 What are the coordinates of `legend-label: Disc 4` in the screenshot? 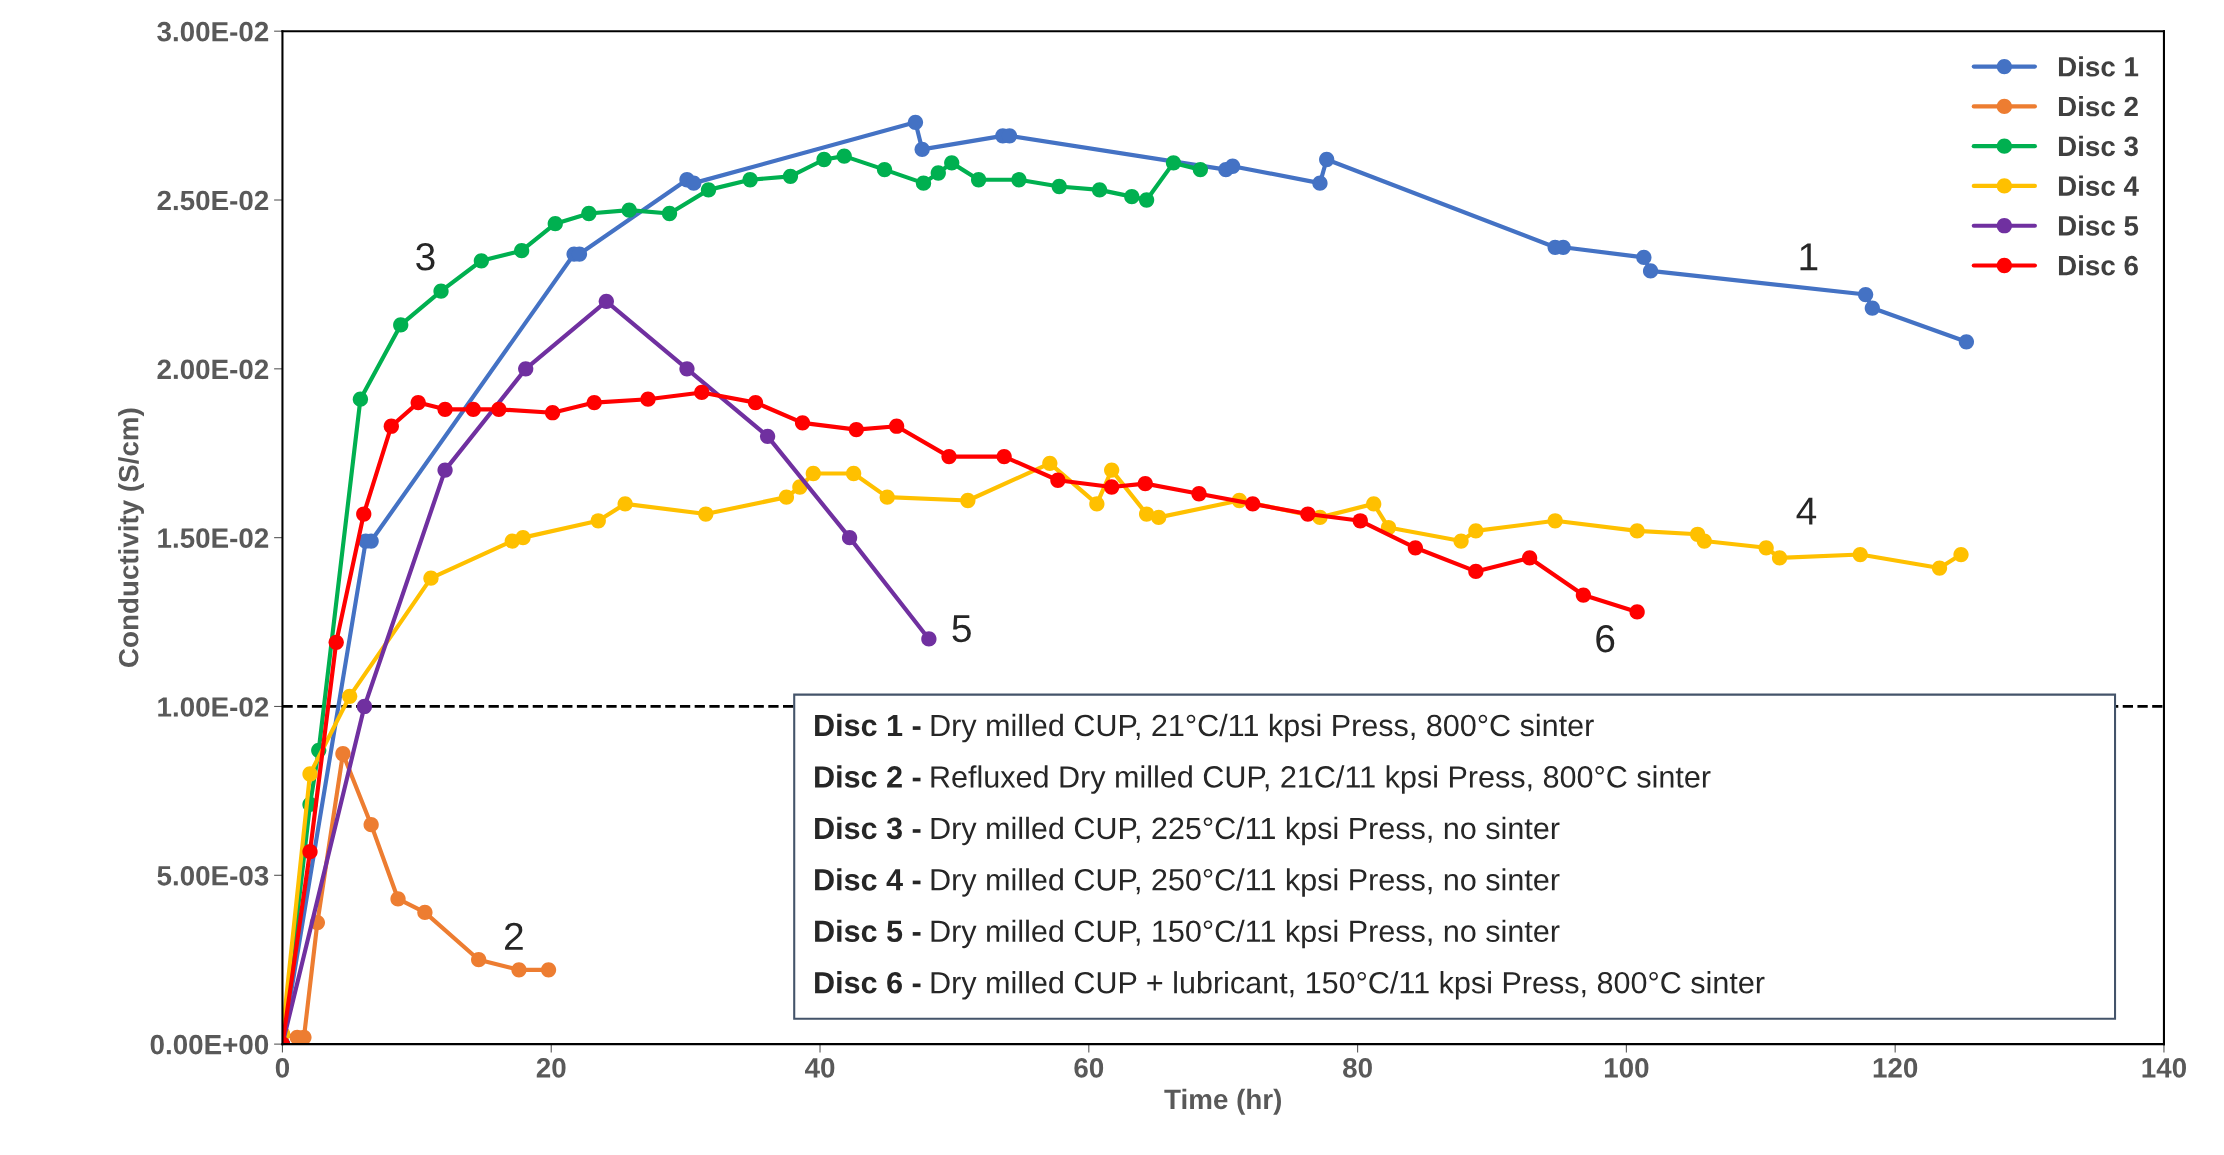 It's located at (2098, 185).